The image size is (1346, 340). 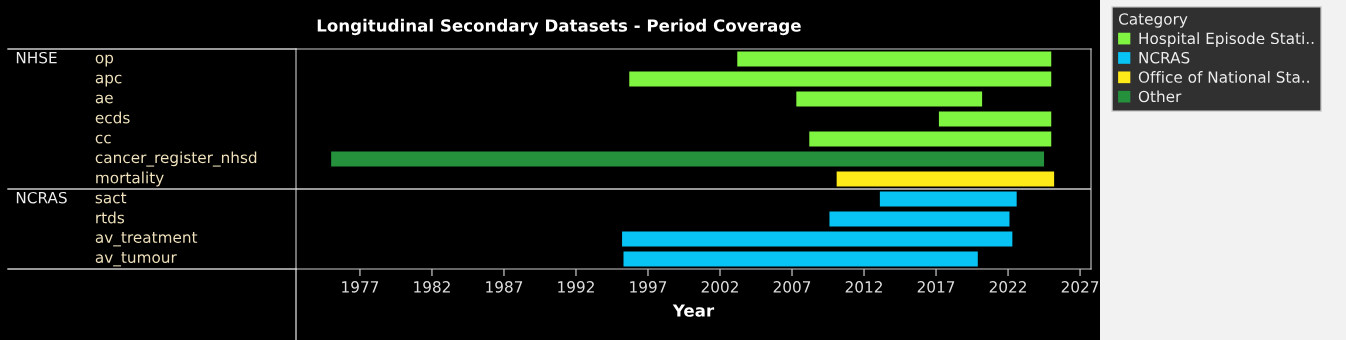 What do you see at coordinates (936, 287) in the screenshot?
I see `x-tick-label: 2017` at bounding box center [936, 287].